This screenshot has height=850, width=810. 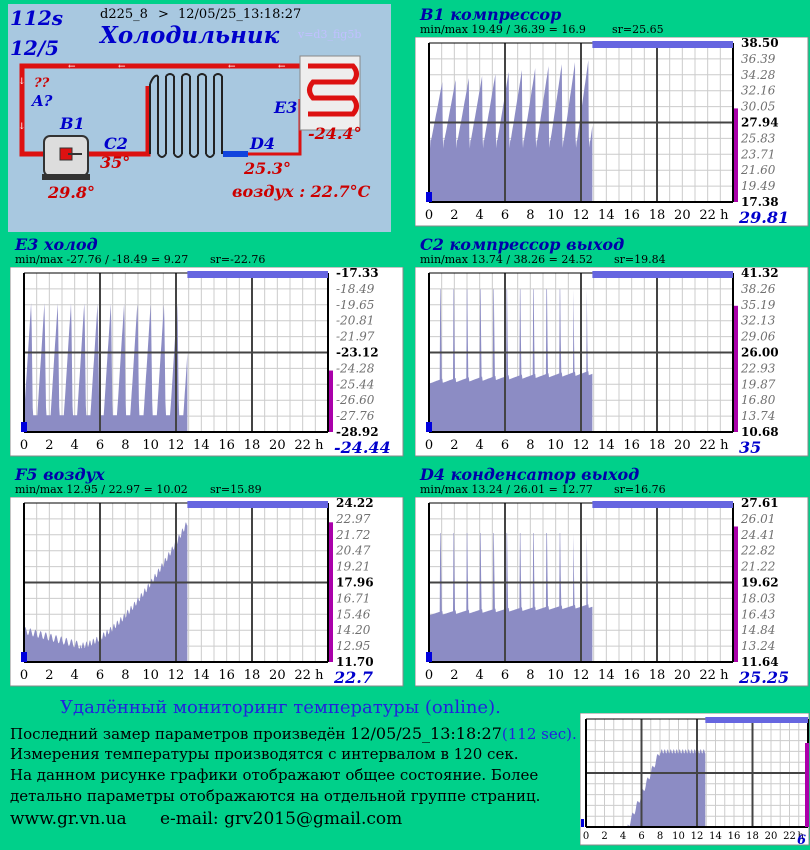 What do you see at coordinates (357, 432) in the screenshot?
I see `y-tick-label: -28.92` at bounding box center [357, 432].